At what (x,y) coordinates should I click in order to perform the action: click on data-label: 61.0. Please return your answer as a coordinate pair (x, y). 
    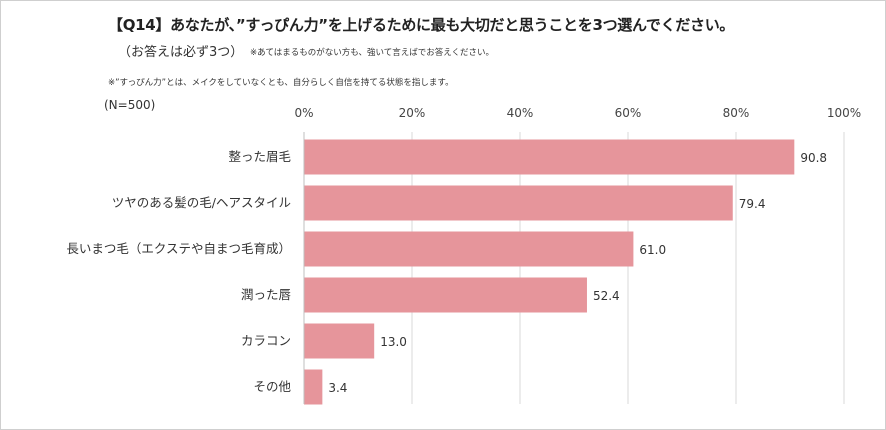
    Looking at the image, I should click on (652, 250).